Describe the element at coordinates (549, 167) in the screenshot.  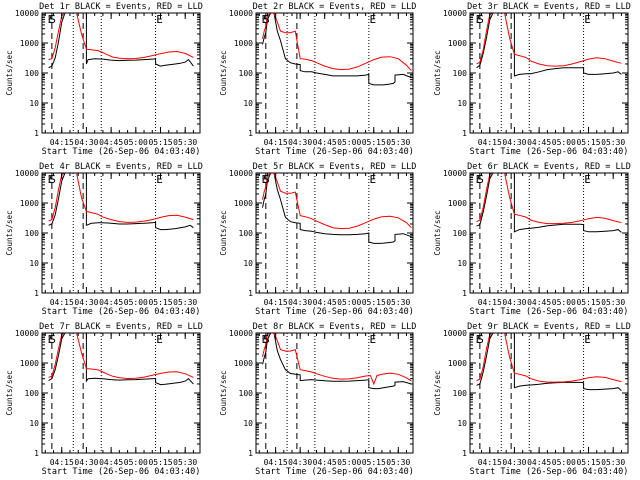
I see `chart-title: Det 6r BLACK = Events, RED = LLD` at that location.